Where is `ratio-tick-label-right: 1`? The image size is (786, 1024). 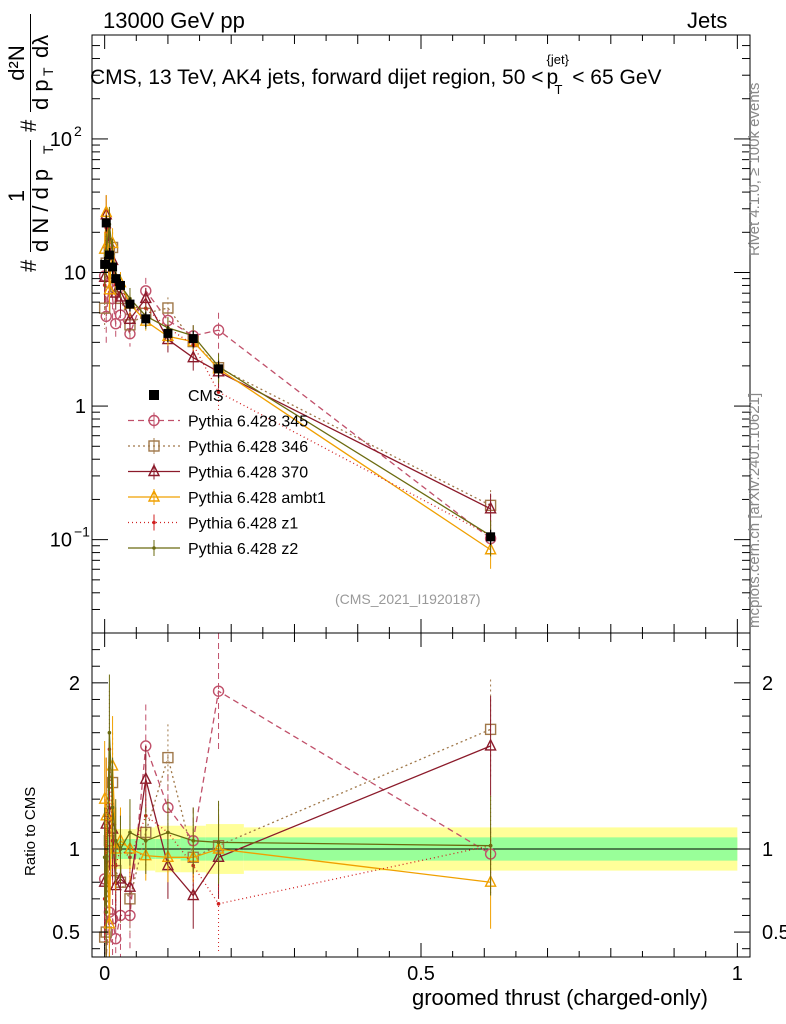
ratio-tick-label-right: 1 is located at coordinates (767, 850).